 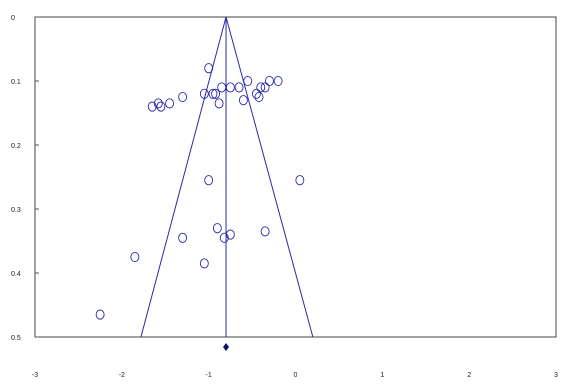 I want to click on x-axis-ticks: -3 -2 -1 0 1 2 3, so click(x=295, y=375).